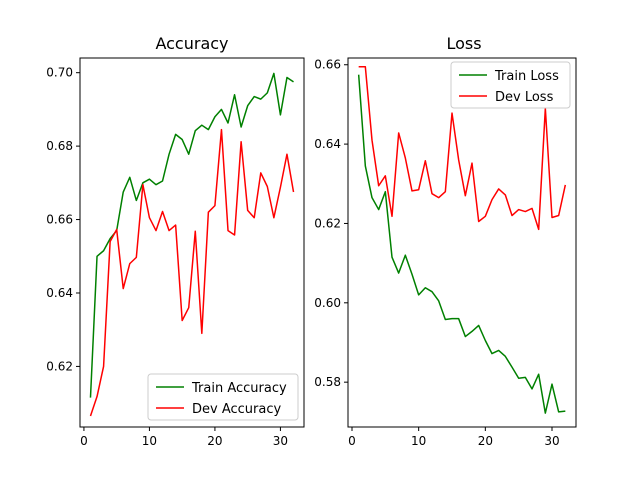  I want to click on loss-series-dev-loss, so click(462, 148).